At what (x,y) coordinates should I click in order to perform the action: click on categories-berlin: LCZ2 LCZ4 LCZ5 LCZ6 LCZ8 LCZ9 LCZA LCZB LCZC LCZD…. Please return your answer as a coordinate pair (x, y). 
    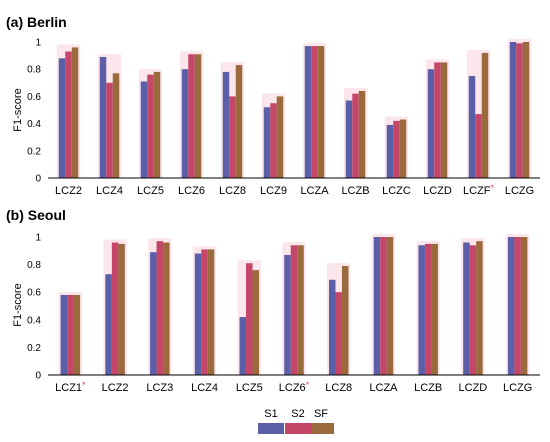
    Looking at the image, I should click on (294, 190).